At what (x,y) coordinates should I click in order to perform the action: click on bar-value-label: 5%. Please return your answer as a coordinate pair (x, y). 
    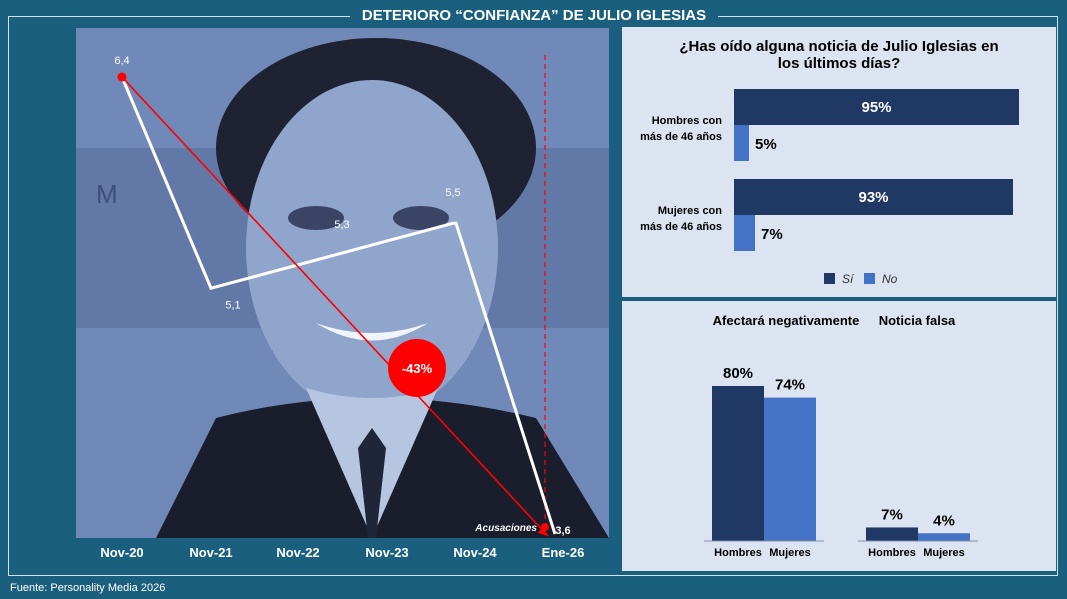
    Looking at the image, I should click on (766, 144).